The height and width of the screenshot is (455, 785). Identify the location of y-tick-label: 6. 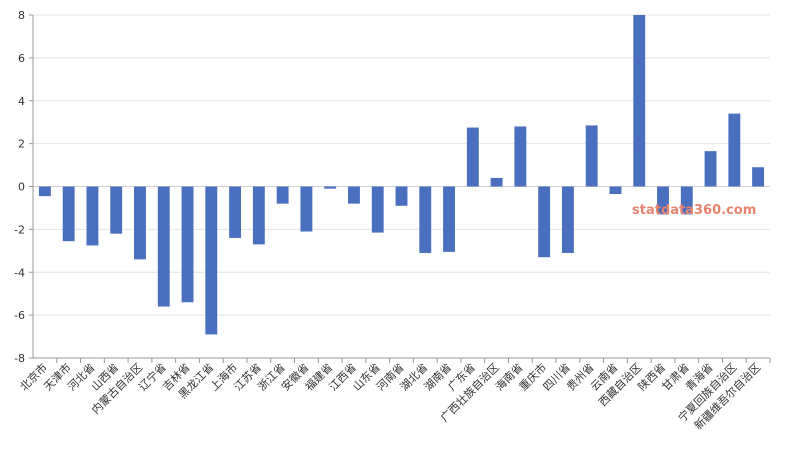
(21, 58).